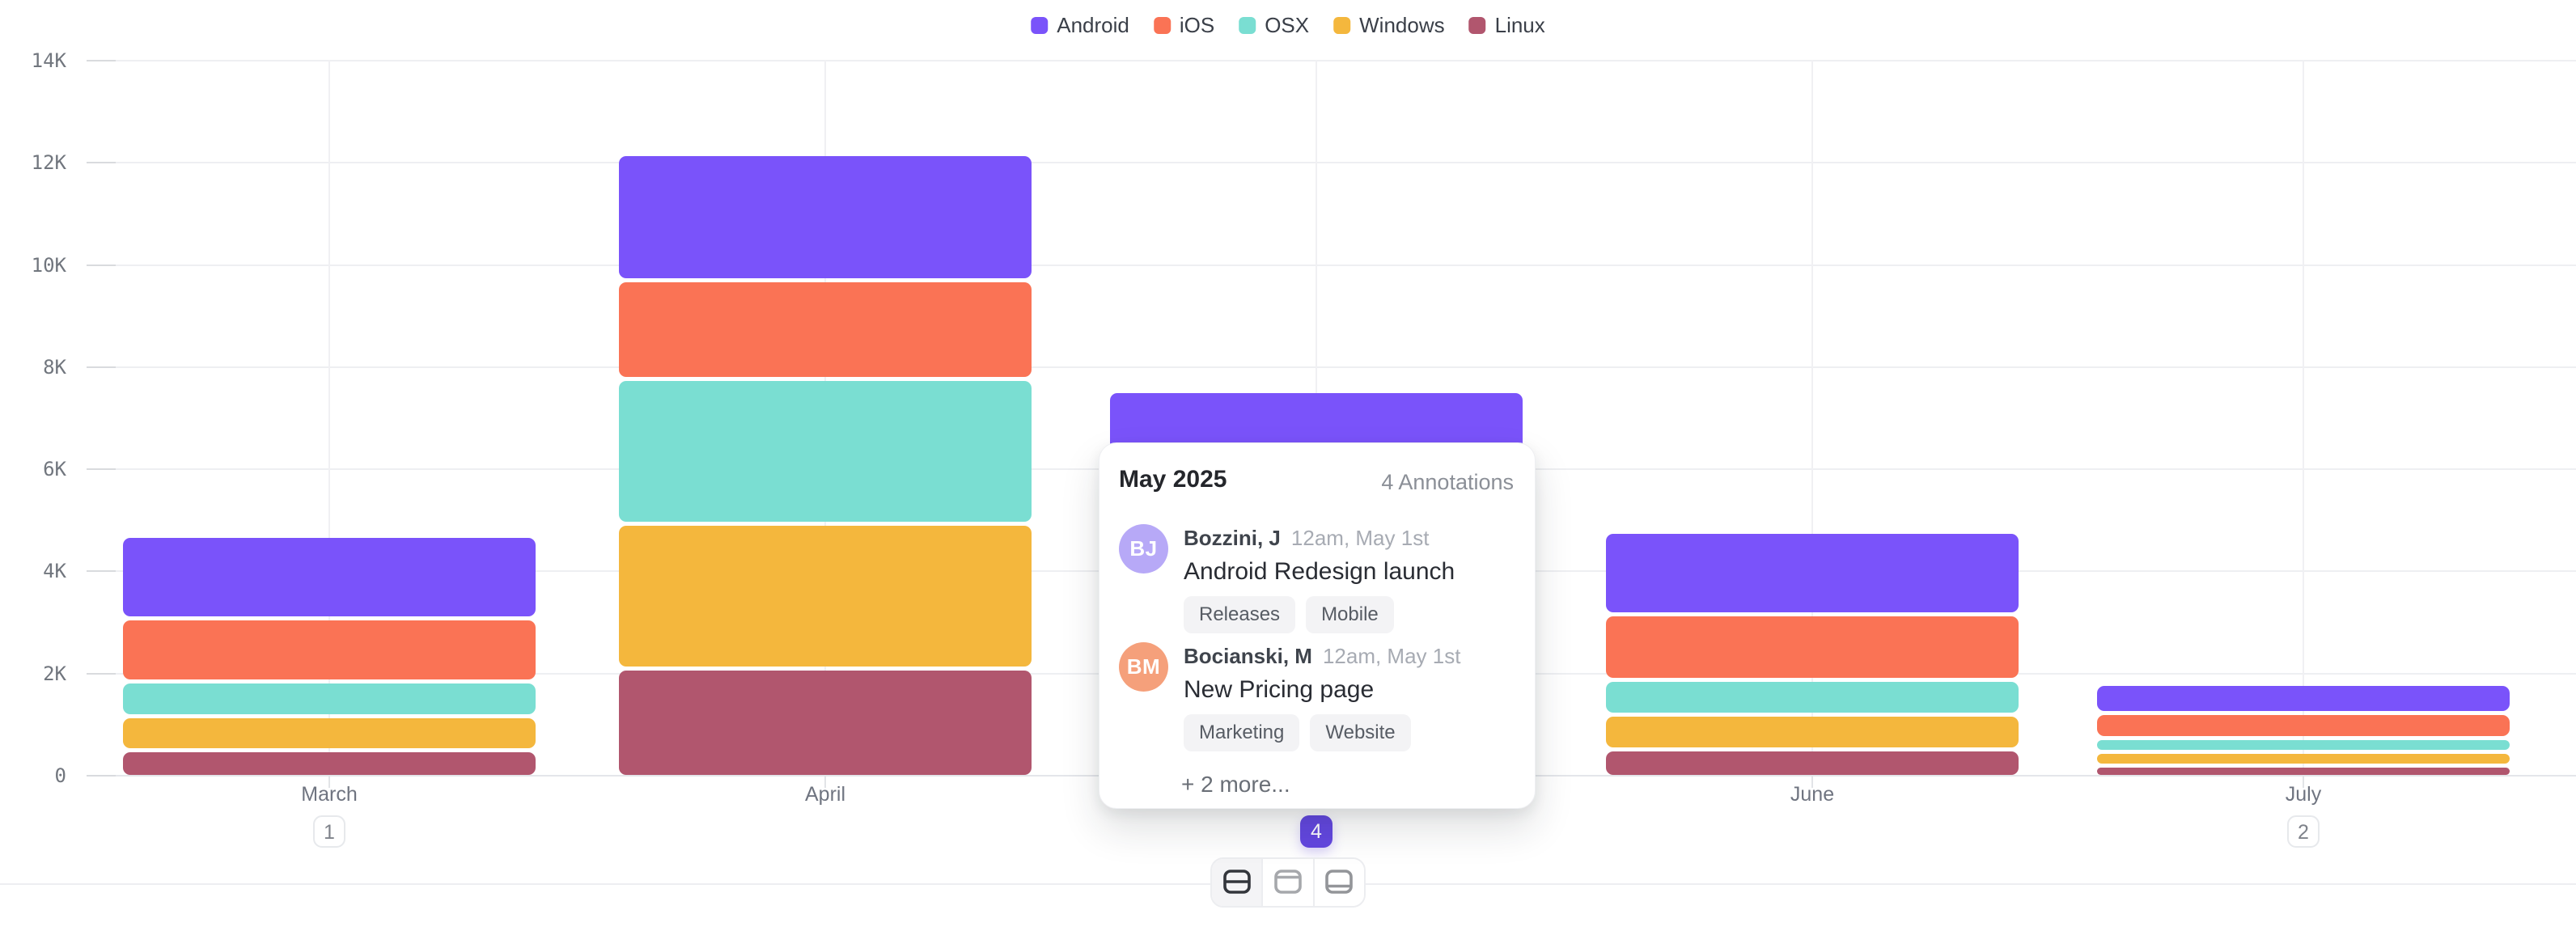 The image size is (2576, 948). What do you see at coordinates (329, 831) in the screenshot?
I see `annotation-count-badge-march: 1` at bounding box center [329, 831].